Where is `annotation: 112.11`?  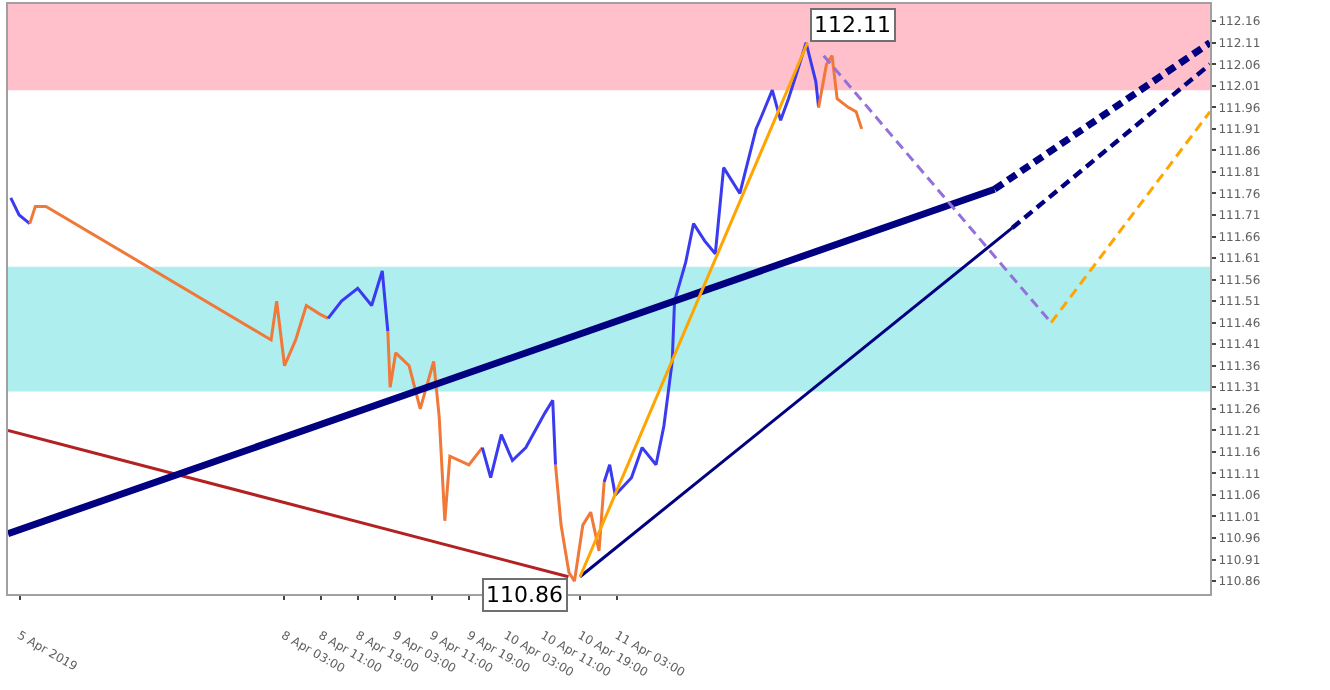
annotation: 112.11 is located at coordinates (852, 25).